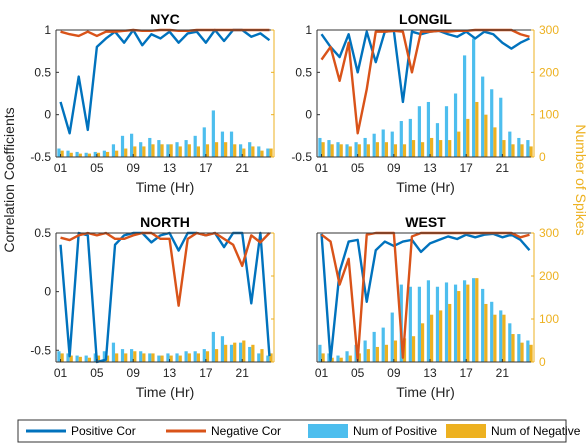 This screenshot has height=447, width=586. What do you see at coordinates (395, 431) in the screenshot?
I see `legend-label-num-positive: Num of Positive` at bounding box center [395, 431].